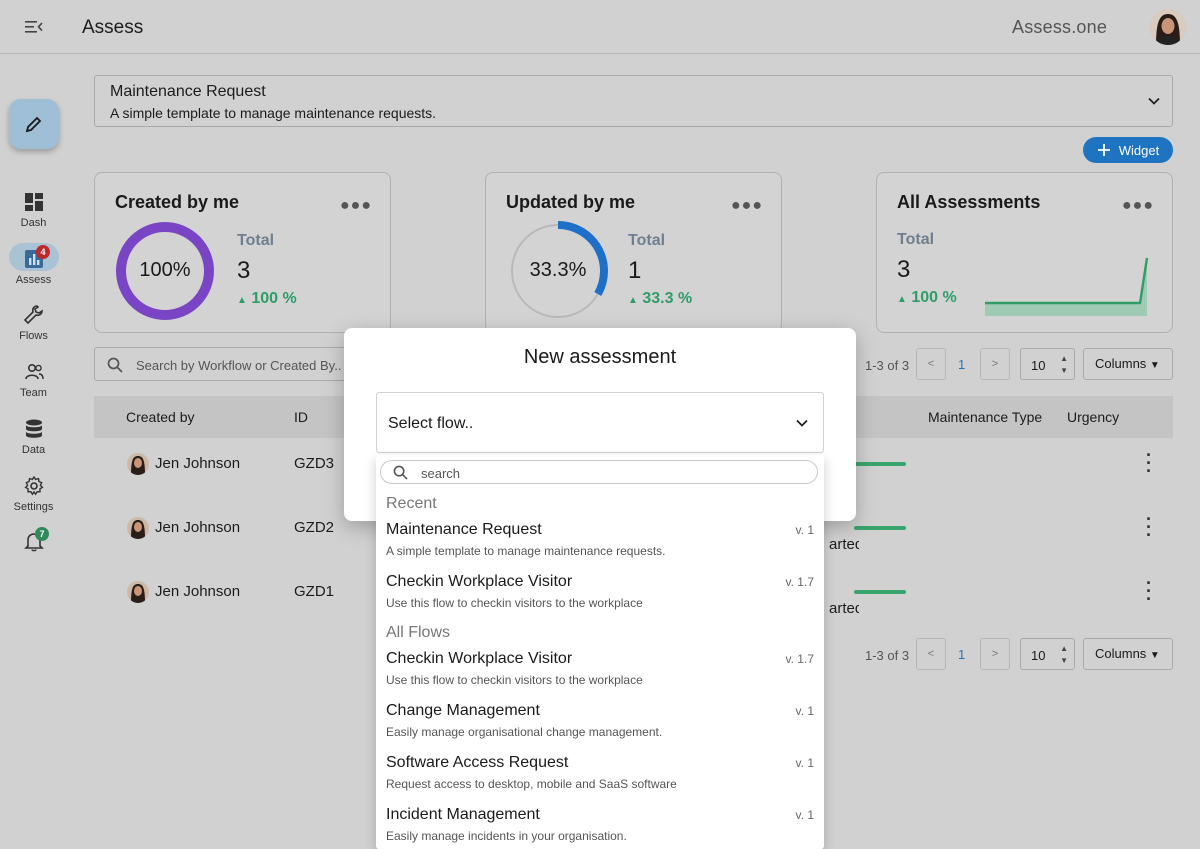  Describe the element at coordinates (660, 299) in the screenshot. I see `total-delta: ▲ 33.3 %` at that location.